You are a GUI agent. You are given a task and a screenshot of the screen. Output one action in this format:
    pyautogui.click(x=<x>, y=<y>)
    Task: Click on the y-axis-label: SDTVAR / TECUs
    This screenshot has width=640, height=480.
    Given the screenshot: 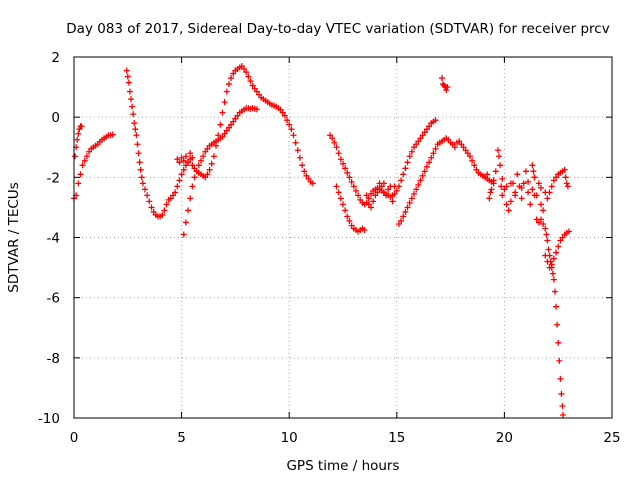 What is the action you would take?
    pyautogui.click(x=14, y=237)
    